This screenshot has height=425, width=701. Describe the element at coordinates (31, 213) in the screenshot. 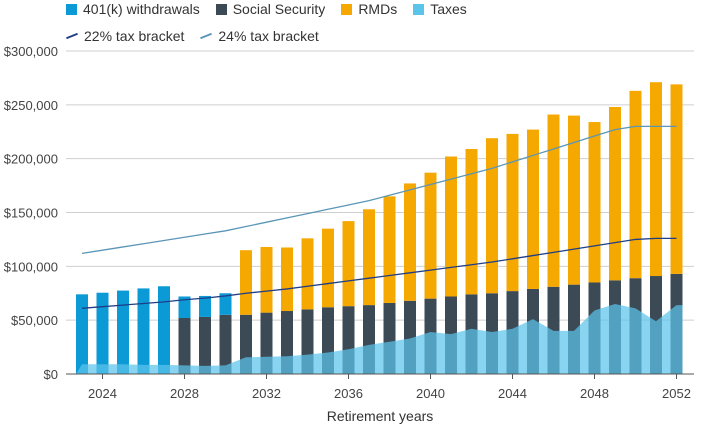

I see `y-tick-label: $150,000` at that location.